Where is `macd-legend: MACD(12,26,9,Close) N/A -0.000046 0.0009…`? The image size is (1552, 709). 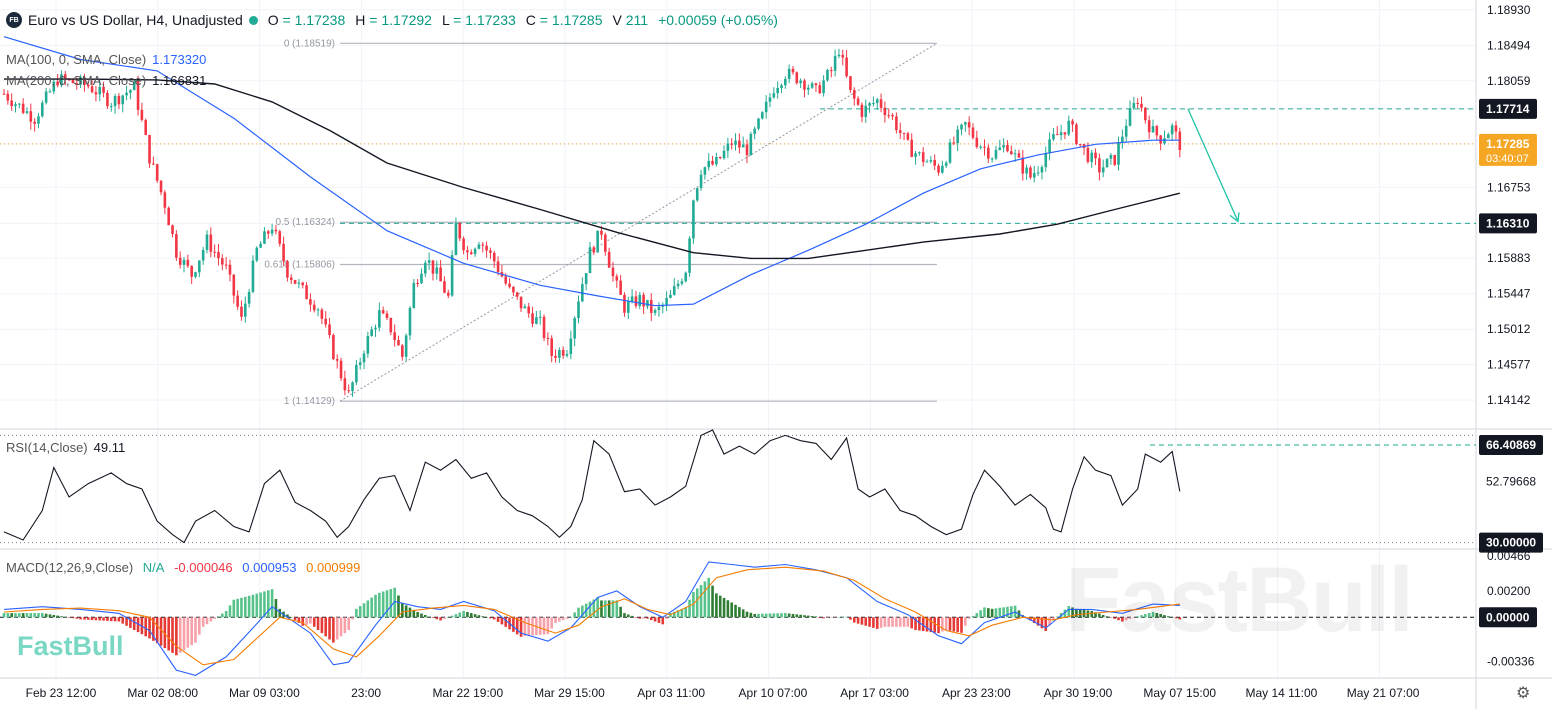
macd-legend: MACD(12,26,9,Close) N/A -0.000046 0.0009… is located at coordinates (183, 567).